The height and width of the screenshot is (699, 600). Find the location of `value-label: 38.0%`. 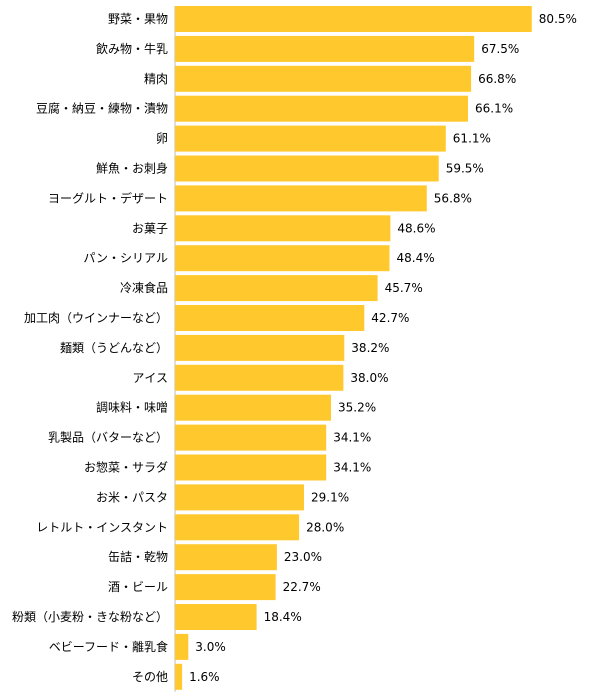

value-label: 38.0% is located at coordinates (369, 378).